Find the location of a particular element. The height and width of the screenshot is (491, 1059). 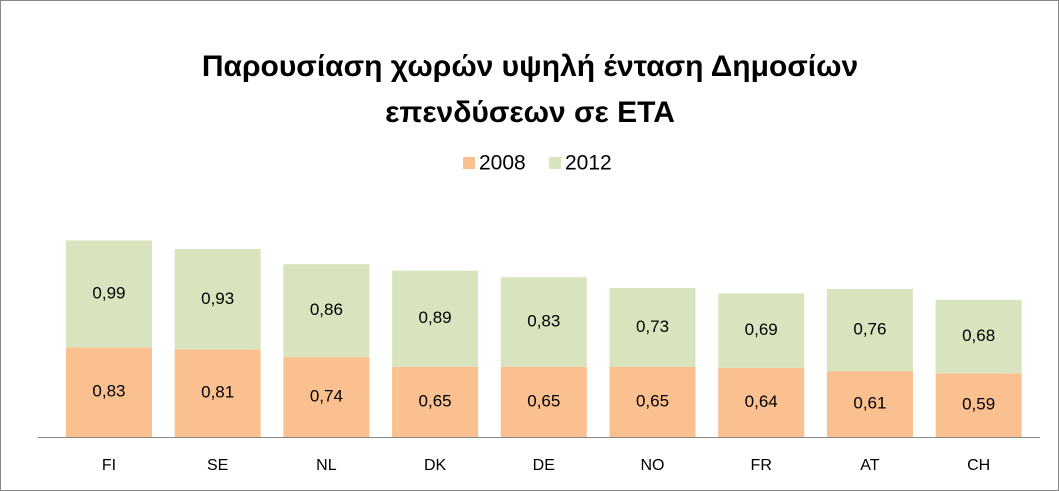

legend-label: 2012 is located at coordinates (588, 163).